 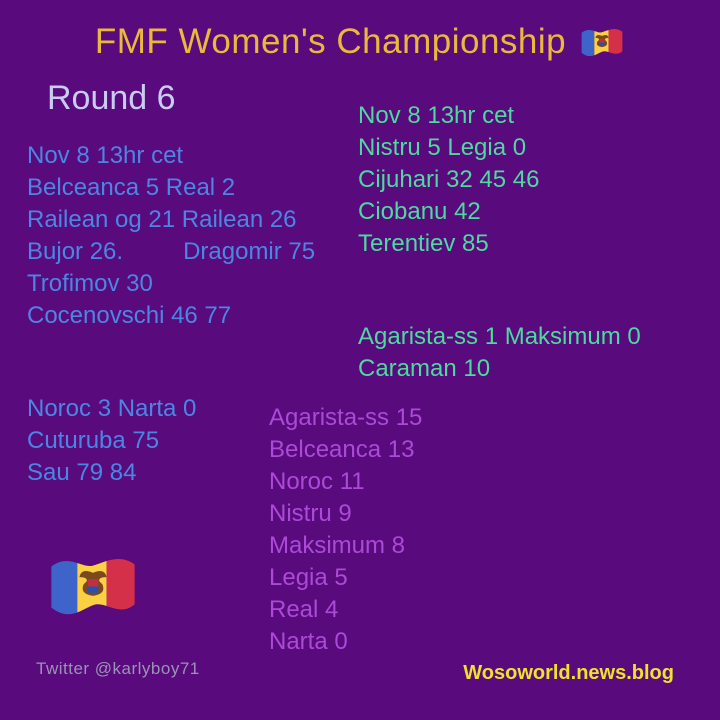 I want to click on header: FMF Women's Championship, so click(x=360, y=42).